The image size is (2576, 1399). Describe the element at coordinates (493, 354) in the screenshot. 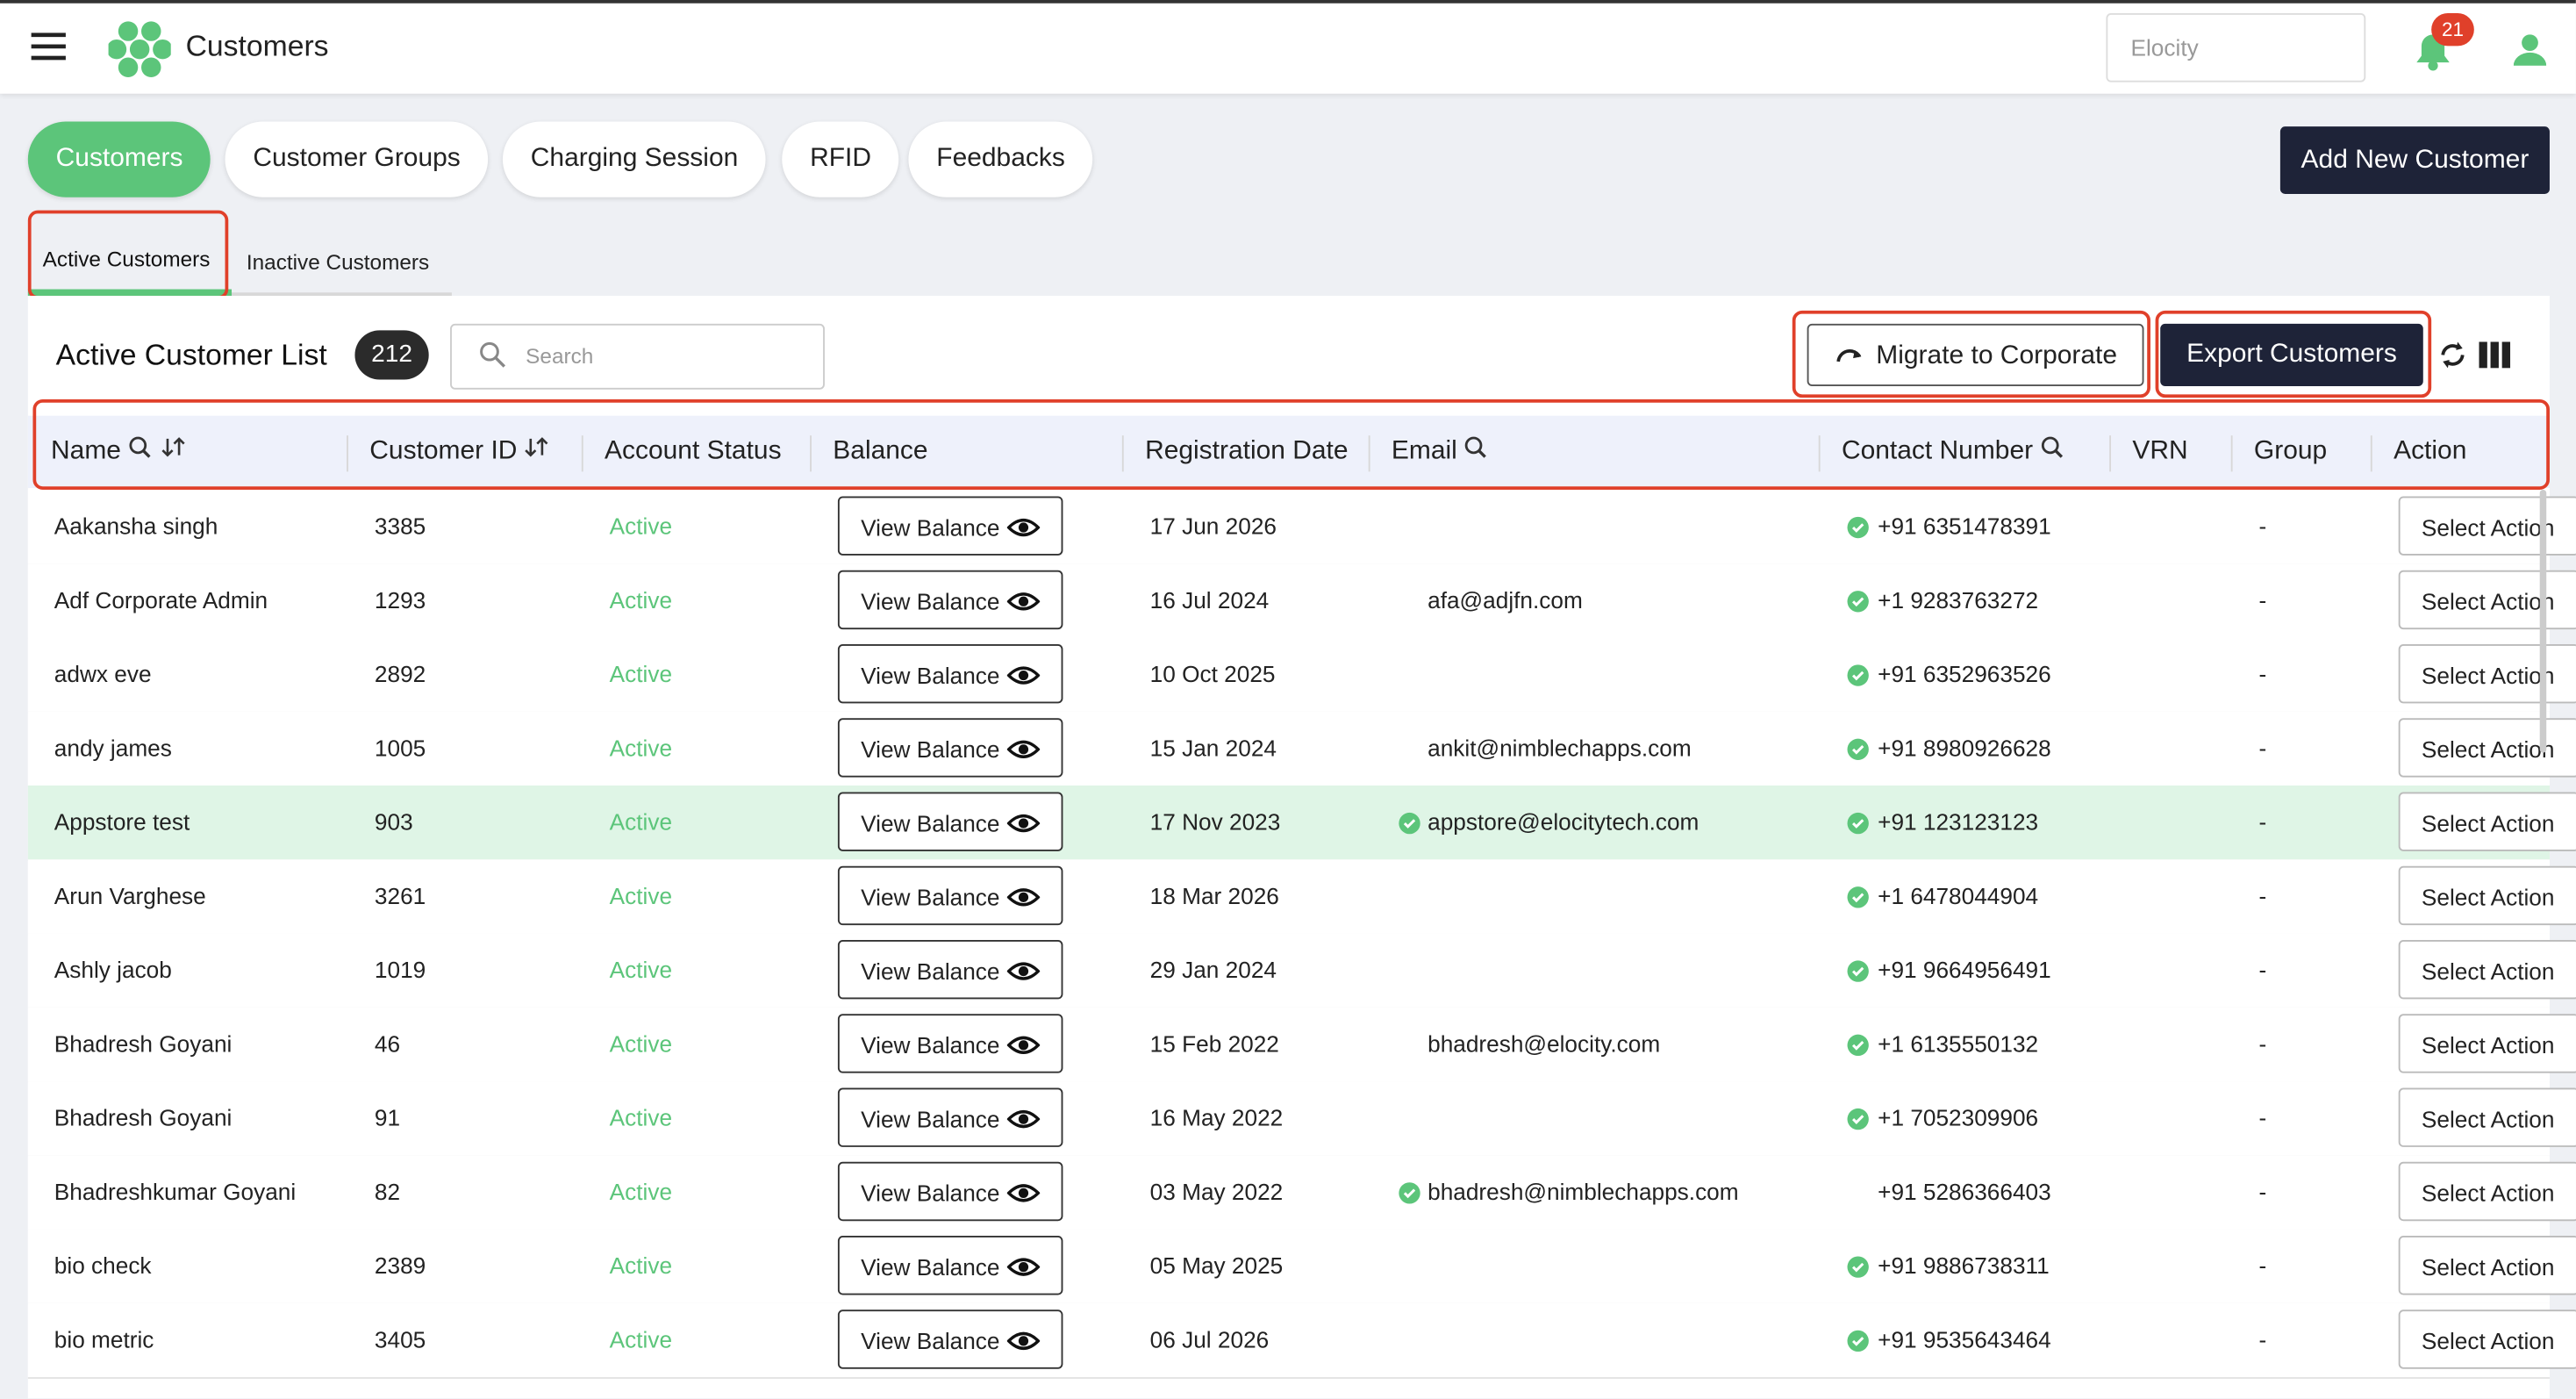

I see `search-icon` at that location.